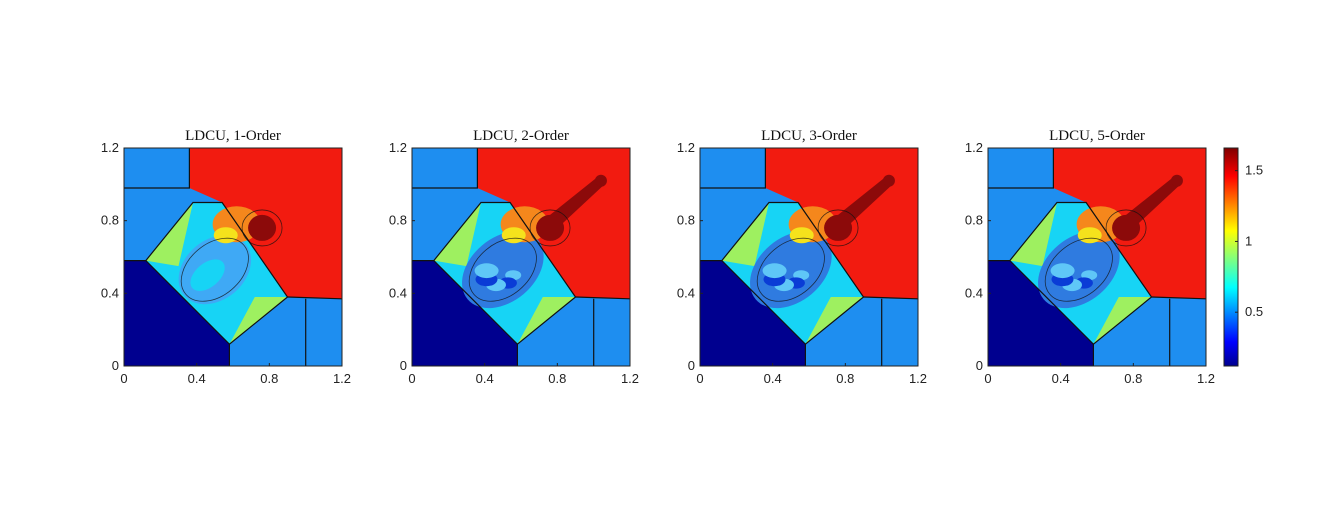  Describe the element at coordinates (207, 275) in the screenshot. I see `vortex-core` at that location.